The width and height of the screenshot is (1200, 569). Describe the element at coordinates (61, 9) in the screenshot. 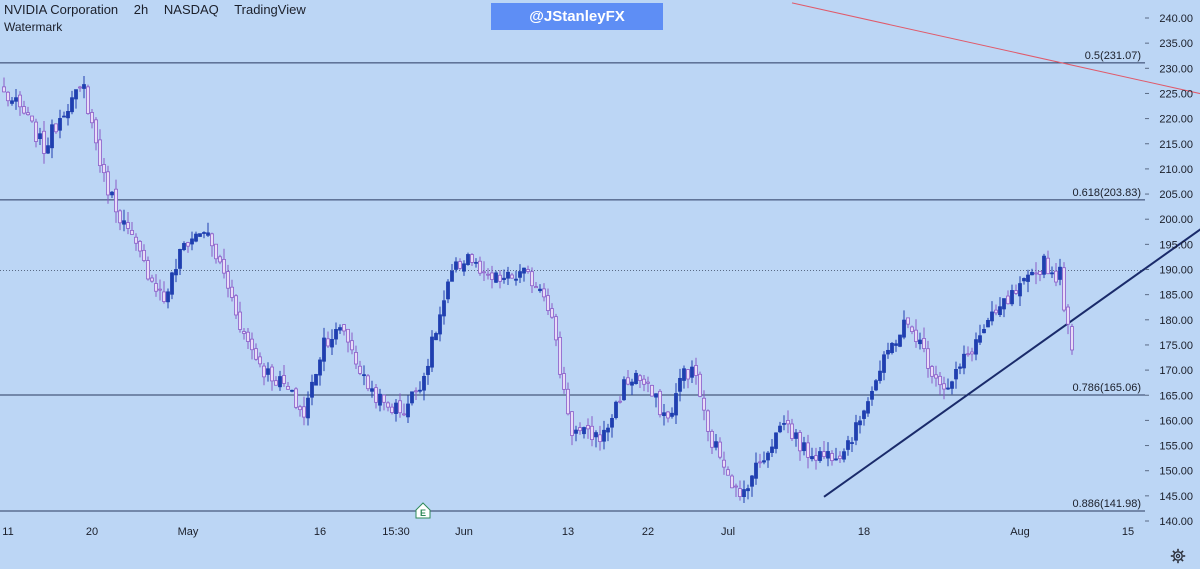

I see `symbol-name: NVIDIA Corporation` at that location.